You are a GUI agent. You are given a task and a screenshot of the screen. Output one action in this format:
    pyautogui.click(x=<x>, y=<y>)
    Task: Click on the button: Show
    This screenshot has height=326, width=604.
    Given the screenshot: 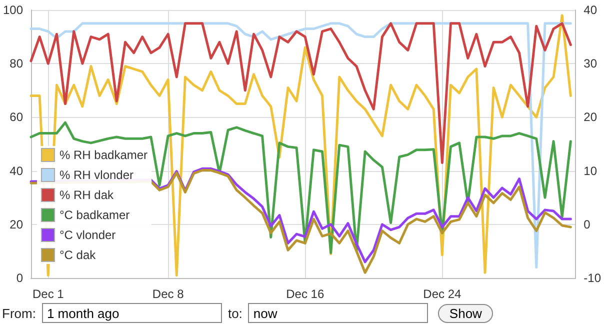 What is the action you would take?
    pyautogui.click(x=465, y=313)
    